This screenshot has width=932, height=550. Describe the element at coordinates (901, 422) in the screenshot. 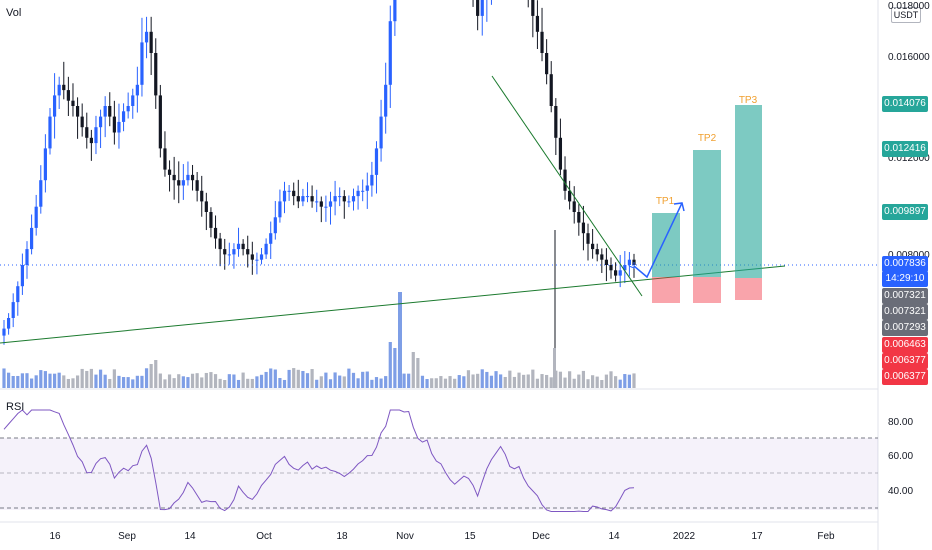

I see `rsi-level-80: 80.00` at that location.